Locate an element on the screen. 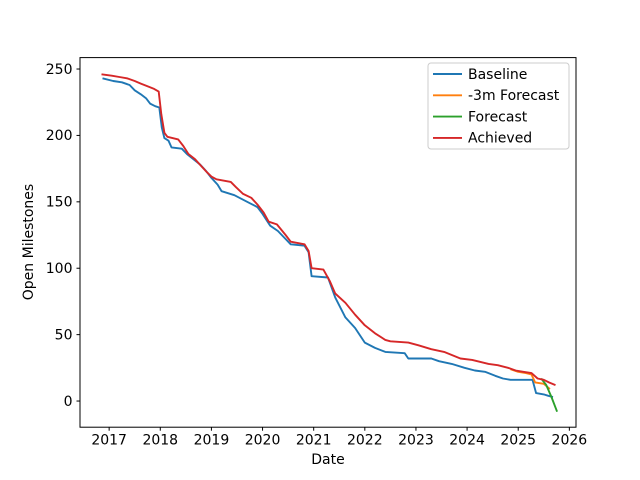  y-tick-label: 100 is located at coordinates (59, 269).